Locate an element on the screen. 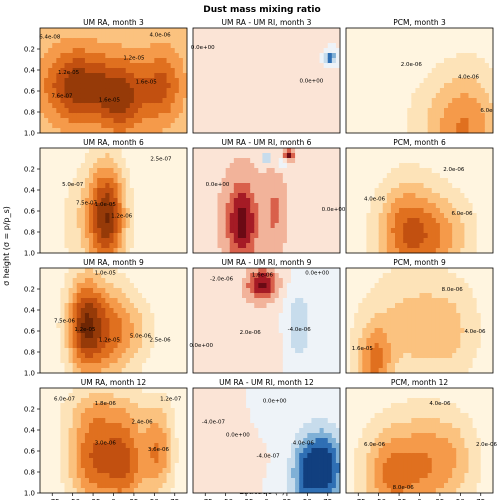 The width and height of the screenshot is (500, 500). y-tick-label: 0.2 is located at coordinates (29, 50).